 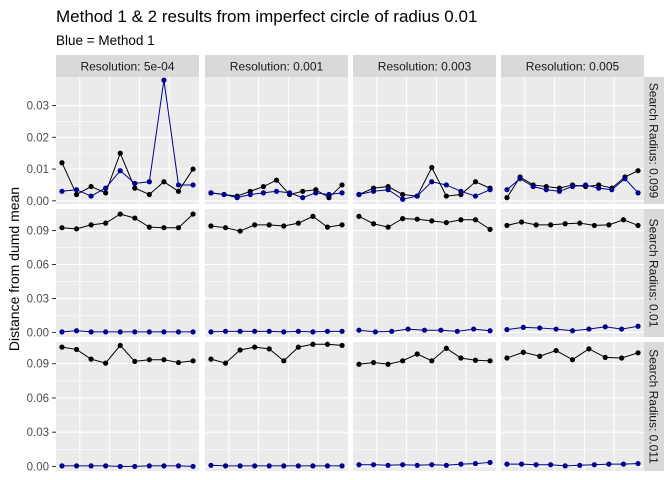 What do you see at coordinates (38, 365) in the screenshot?
I see `y-tick-label: 0.09` at bounding box center [38, 365].